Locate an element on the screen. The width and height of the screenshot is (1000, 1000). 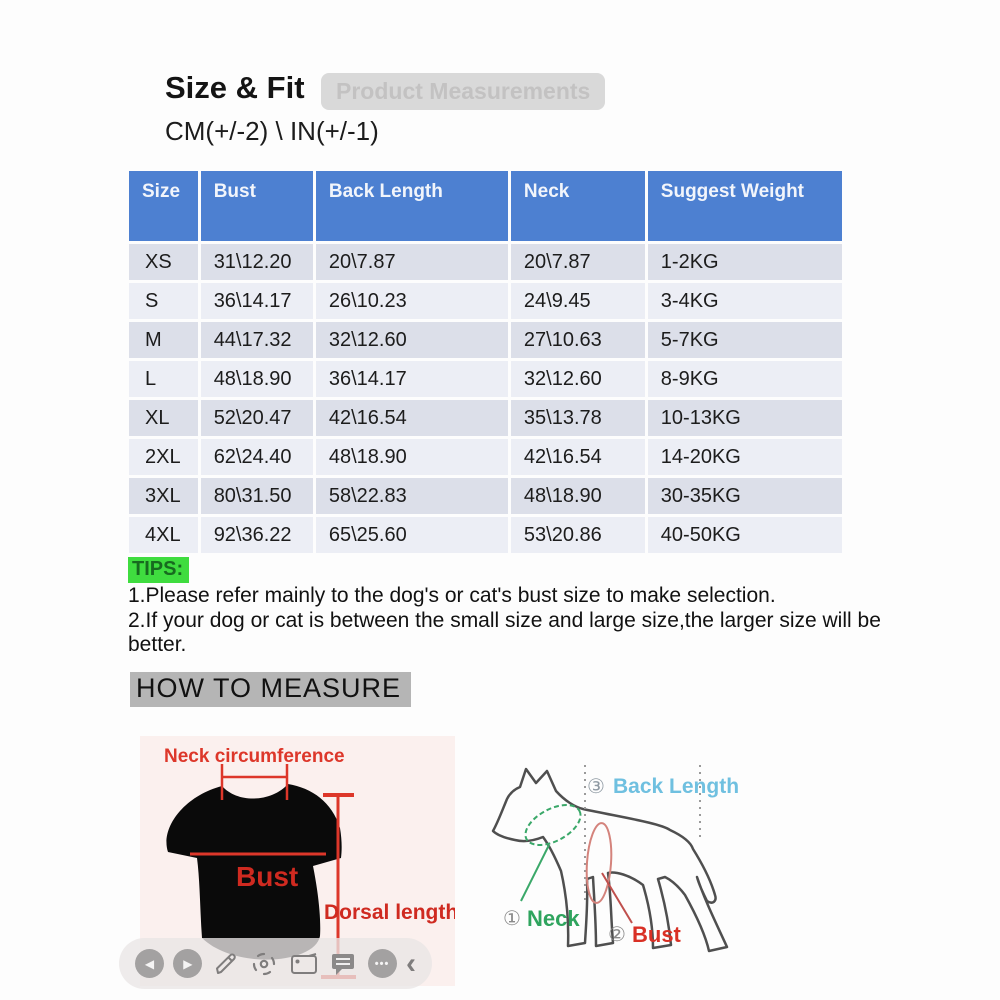
table-row: 3XL 80\31.50 58\22.83 48\18.90 30-35KG is located at coordinates (485, 496).